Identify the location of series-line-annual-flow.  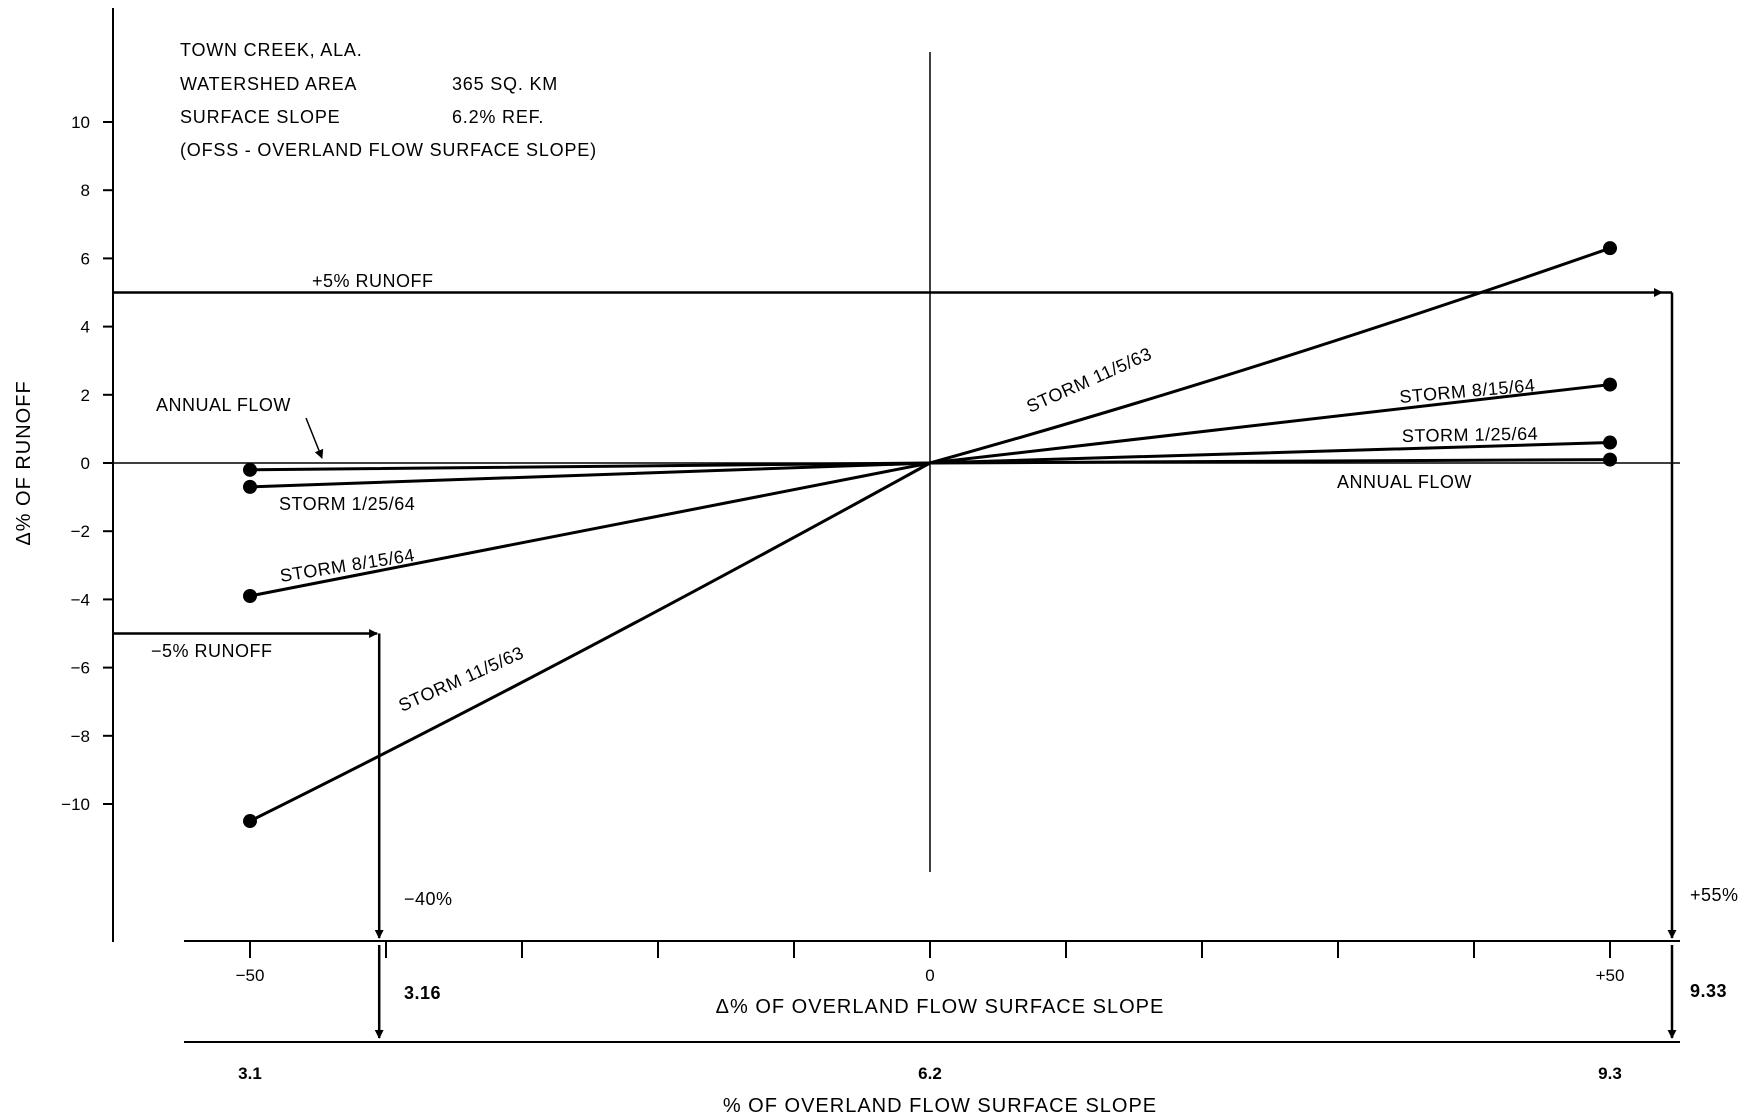
(930, 465).